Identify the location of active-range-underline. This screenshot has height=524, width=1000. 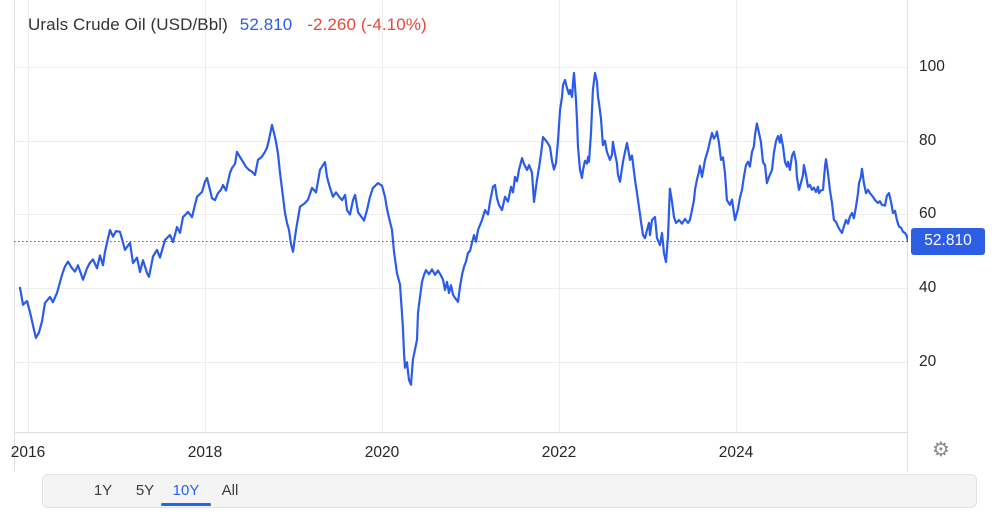
(186, 504).